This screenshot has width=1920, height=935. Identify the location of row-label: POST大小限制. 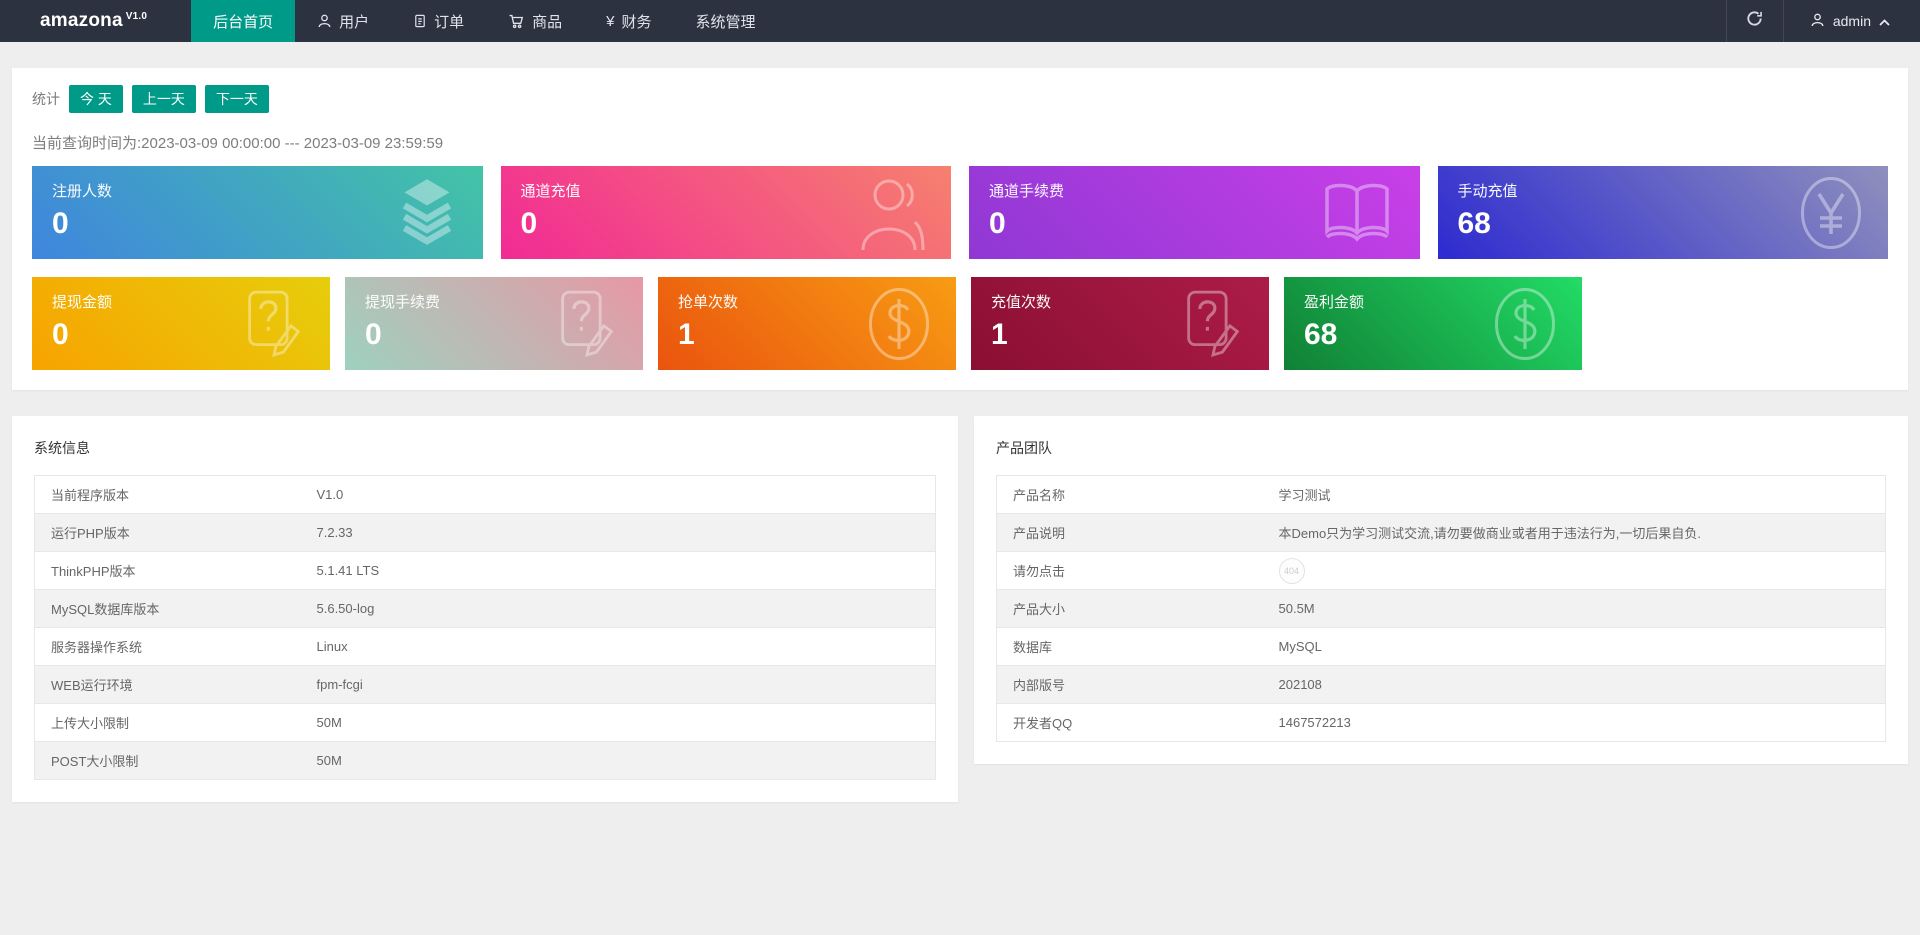
(175, 760).